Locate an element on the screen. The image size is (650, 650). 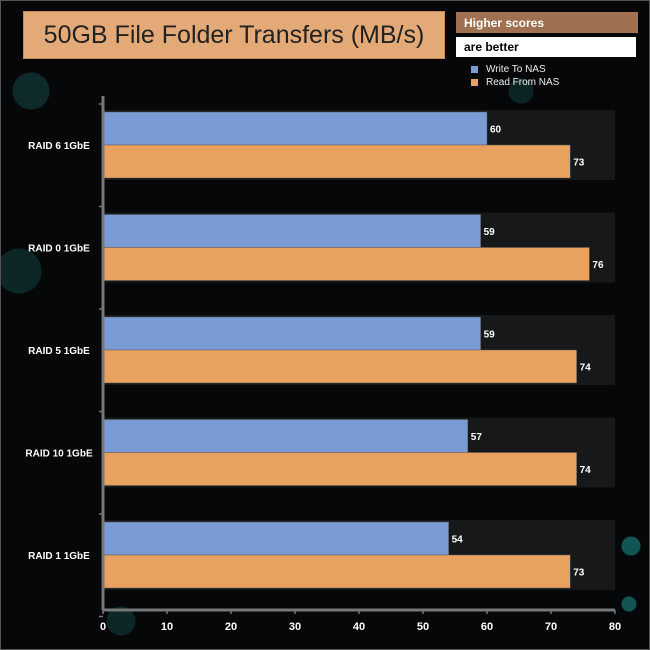
data-label: 60 is located at coordinates (496, 130).